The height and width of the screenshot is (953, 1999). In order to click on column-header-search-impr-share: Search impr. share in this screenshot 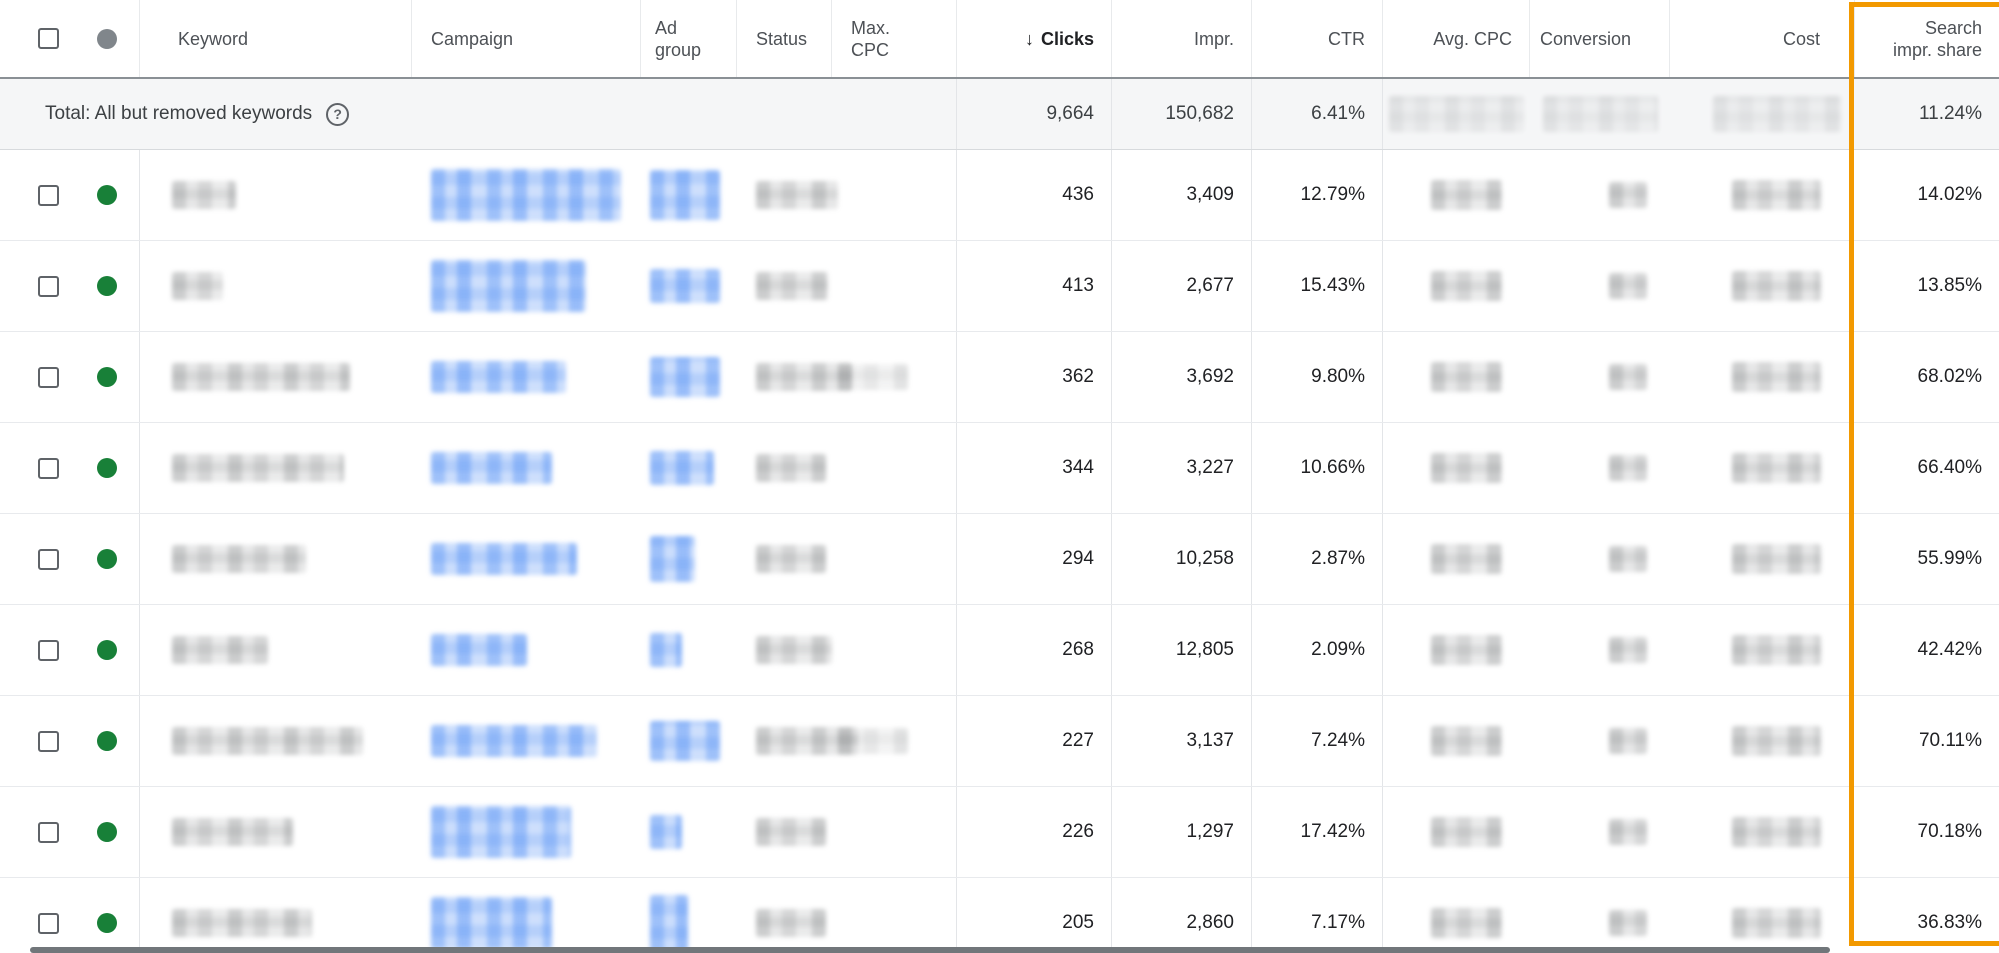, I will do `click(1927, 38)`.